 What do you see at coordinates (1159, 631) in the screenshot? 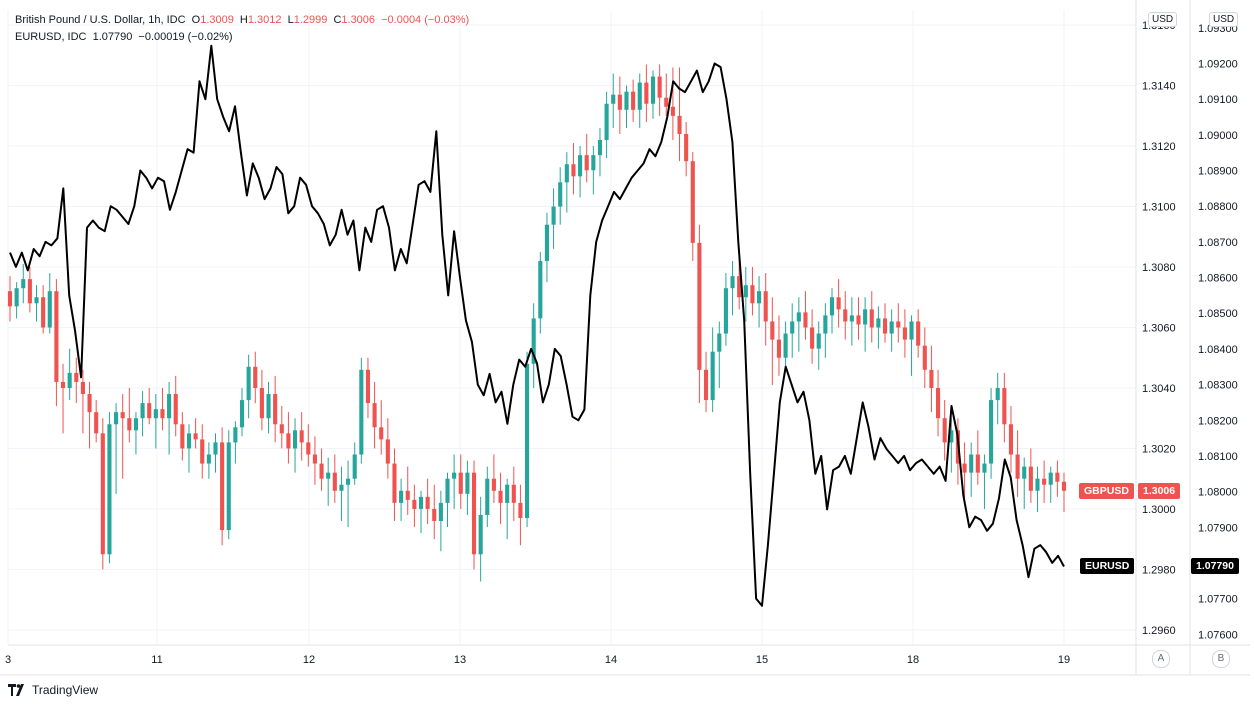
I see `gbp-y-tick-label: 1.2960` at bounding box center [1159, 631].